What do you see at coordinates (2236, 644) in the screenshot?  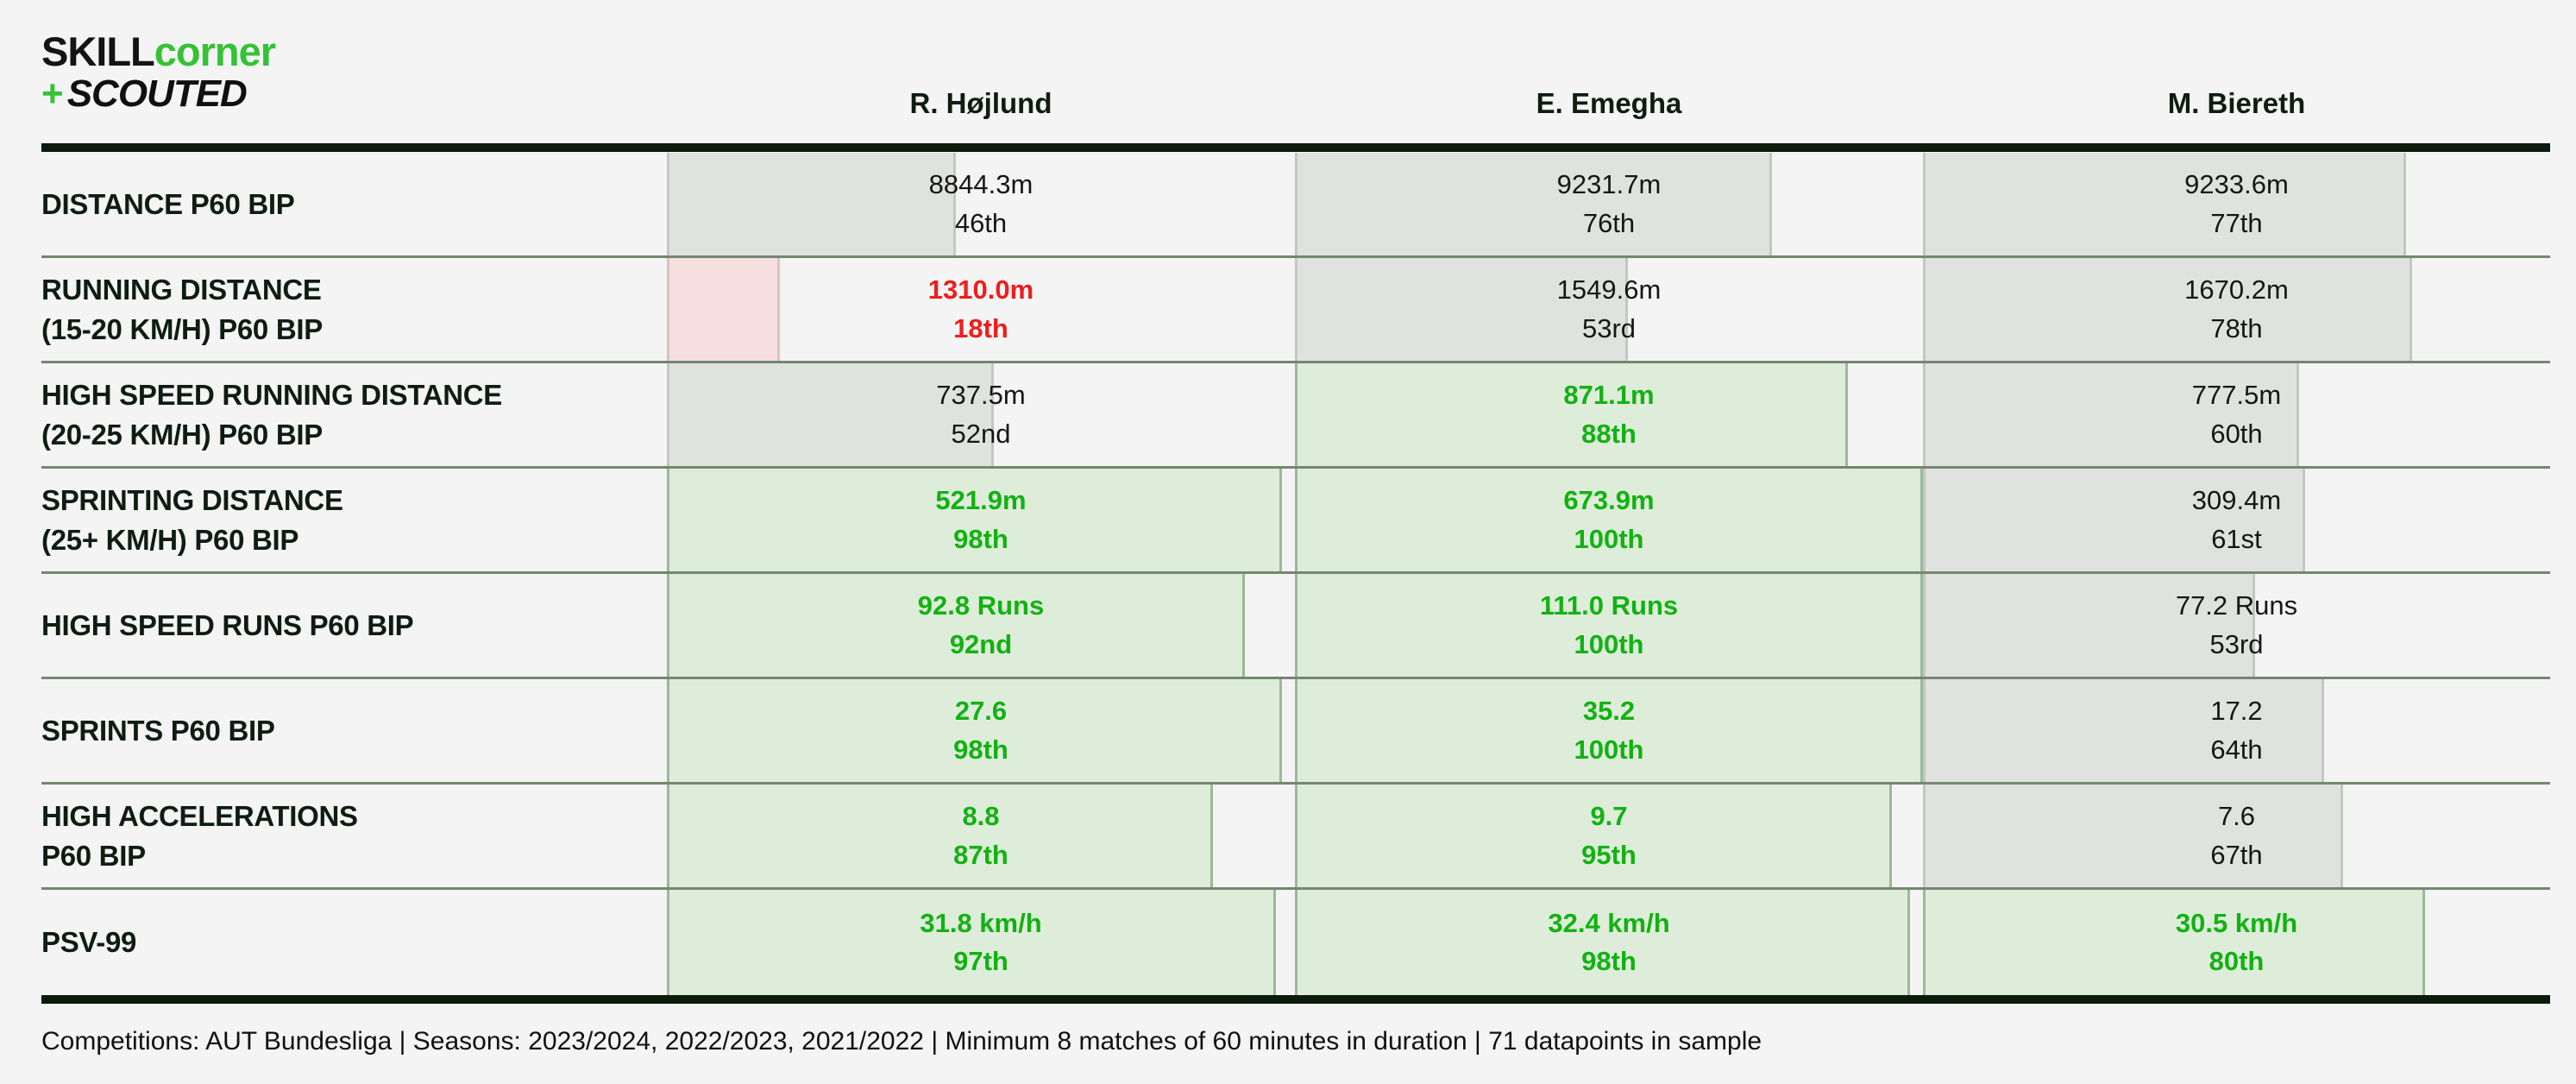 I see `cell-percentile: 53rd` at bounding box center [2236, 644].